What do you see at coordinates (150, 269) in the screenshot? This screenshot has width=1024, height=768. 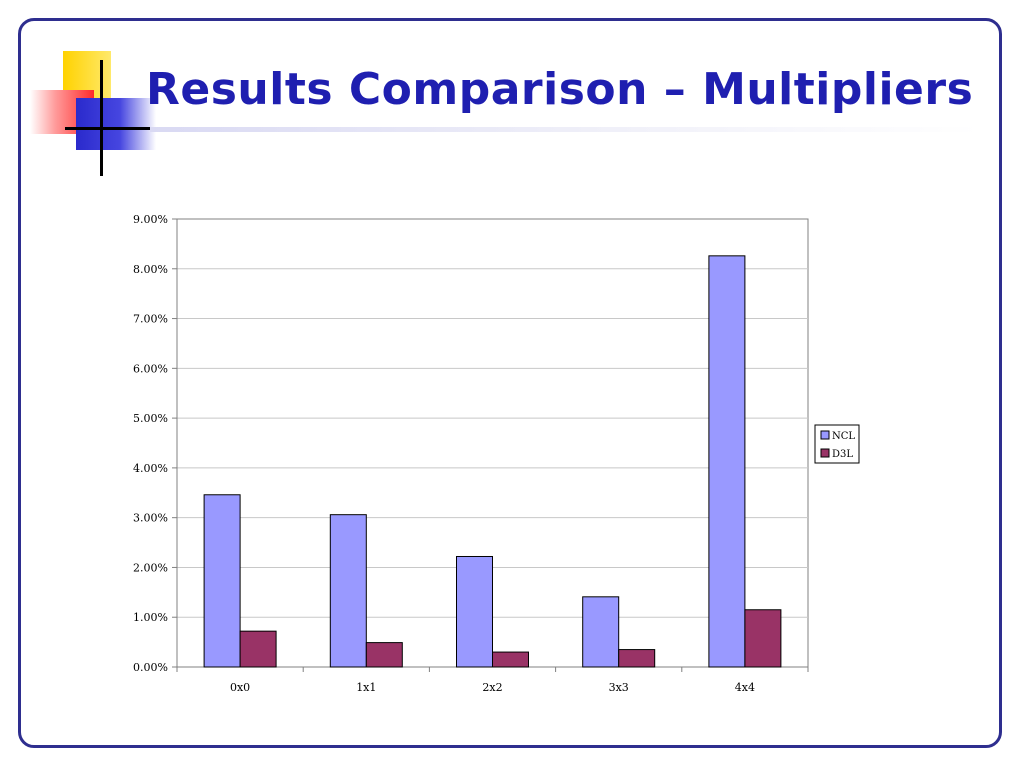 I see `y-tick-label: 8.00%` at bounding box center [150, 269].